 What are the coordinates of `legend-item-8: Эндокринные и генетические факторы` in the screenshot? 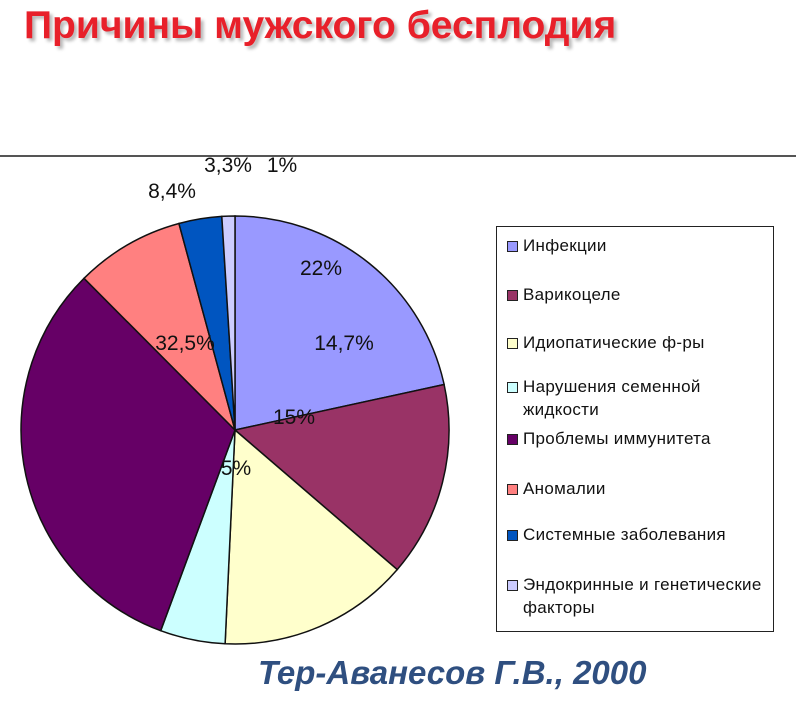 It's located at (638, 596).